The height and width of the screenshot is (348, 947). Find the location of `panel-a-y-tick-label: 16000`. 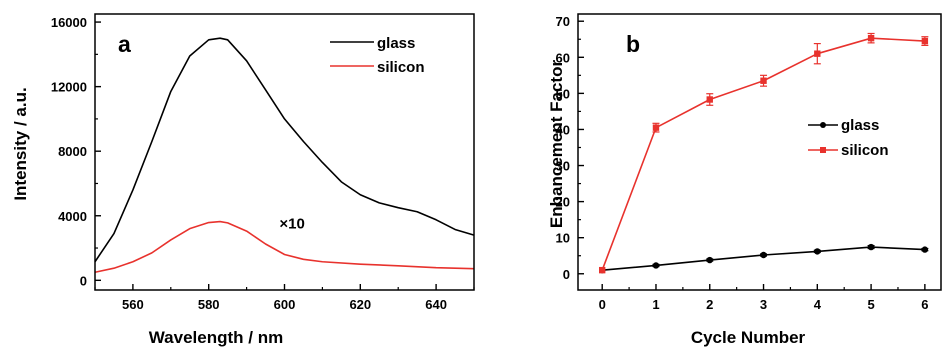

panel-a-y-tick-label: 16000 is located at coordinates (69, 22).